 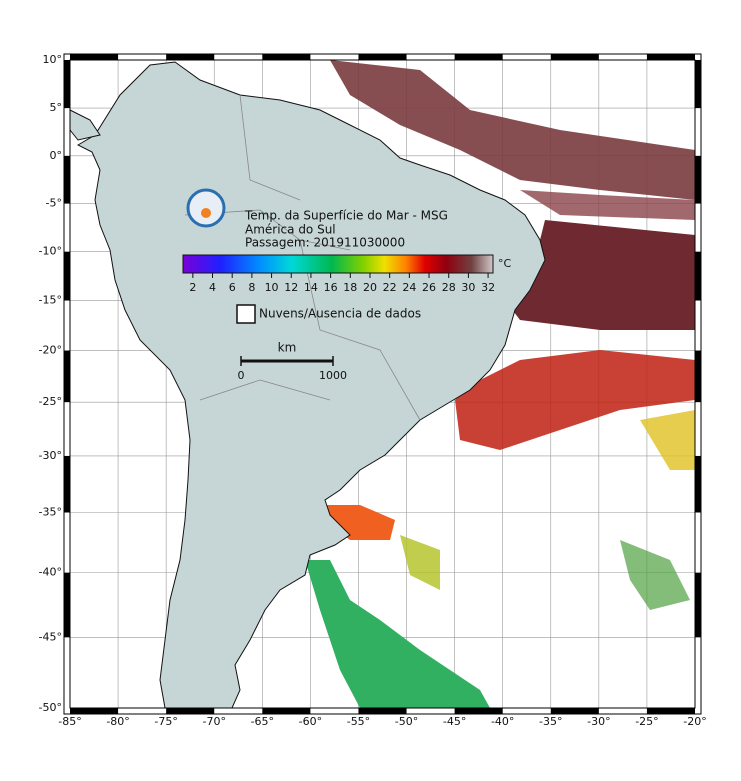 What do you see at coordinates (512, 130) in the screenshot?
I see `sst-warm-north` at bounding box center [512, 130].